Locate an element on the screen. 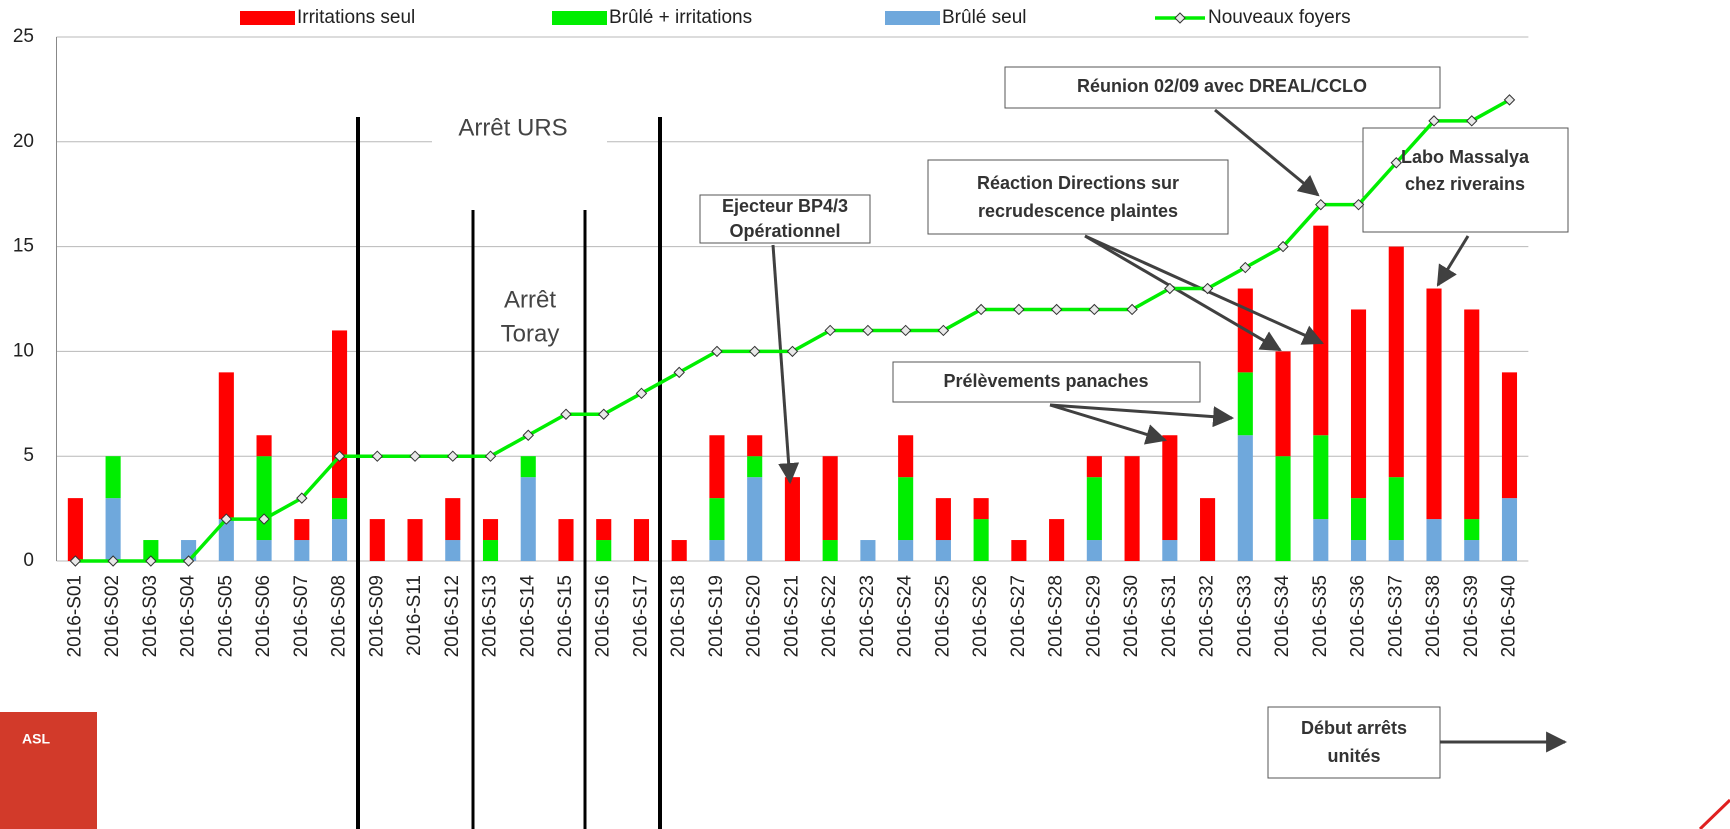 The height and width of the screenshot is (829, 1730). x-tick-label: 2016-S20 is located at coordinates (754, 616).